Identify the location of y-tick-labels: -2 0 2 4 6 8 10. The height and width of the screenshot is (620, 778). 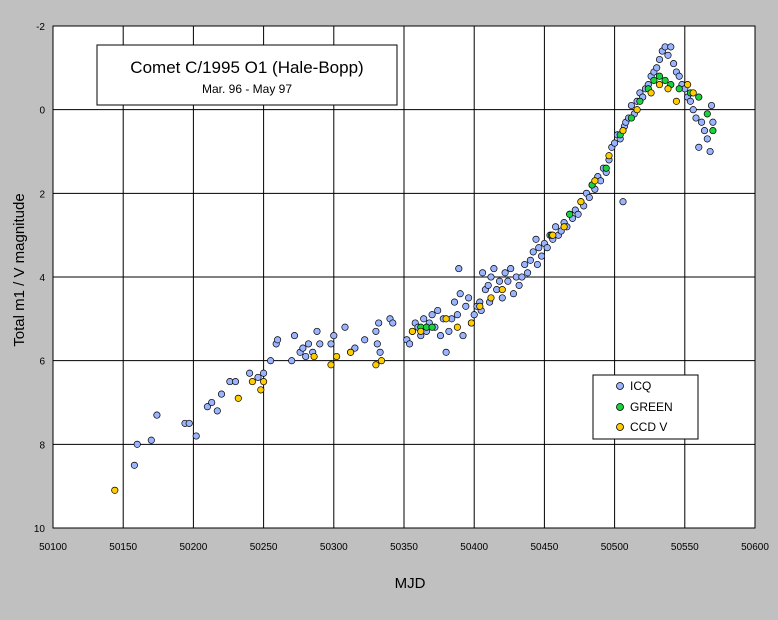
(40, 278).